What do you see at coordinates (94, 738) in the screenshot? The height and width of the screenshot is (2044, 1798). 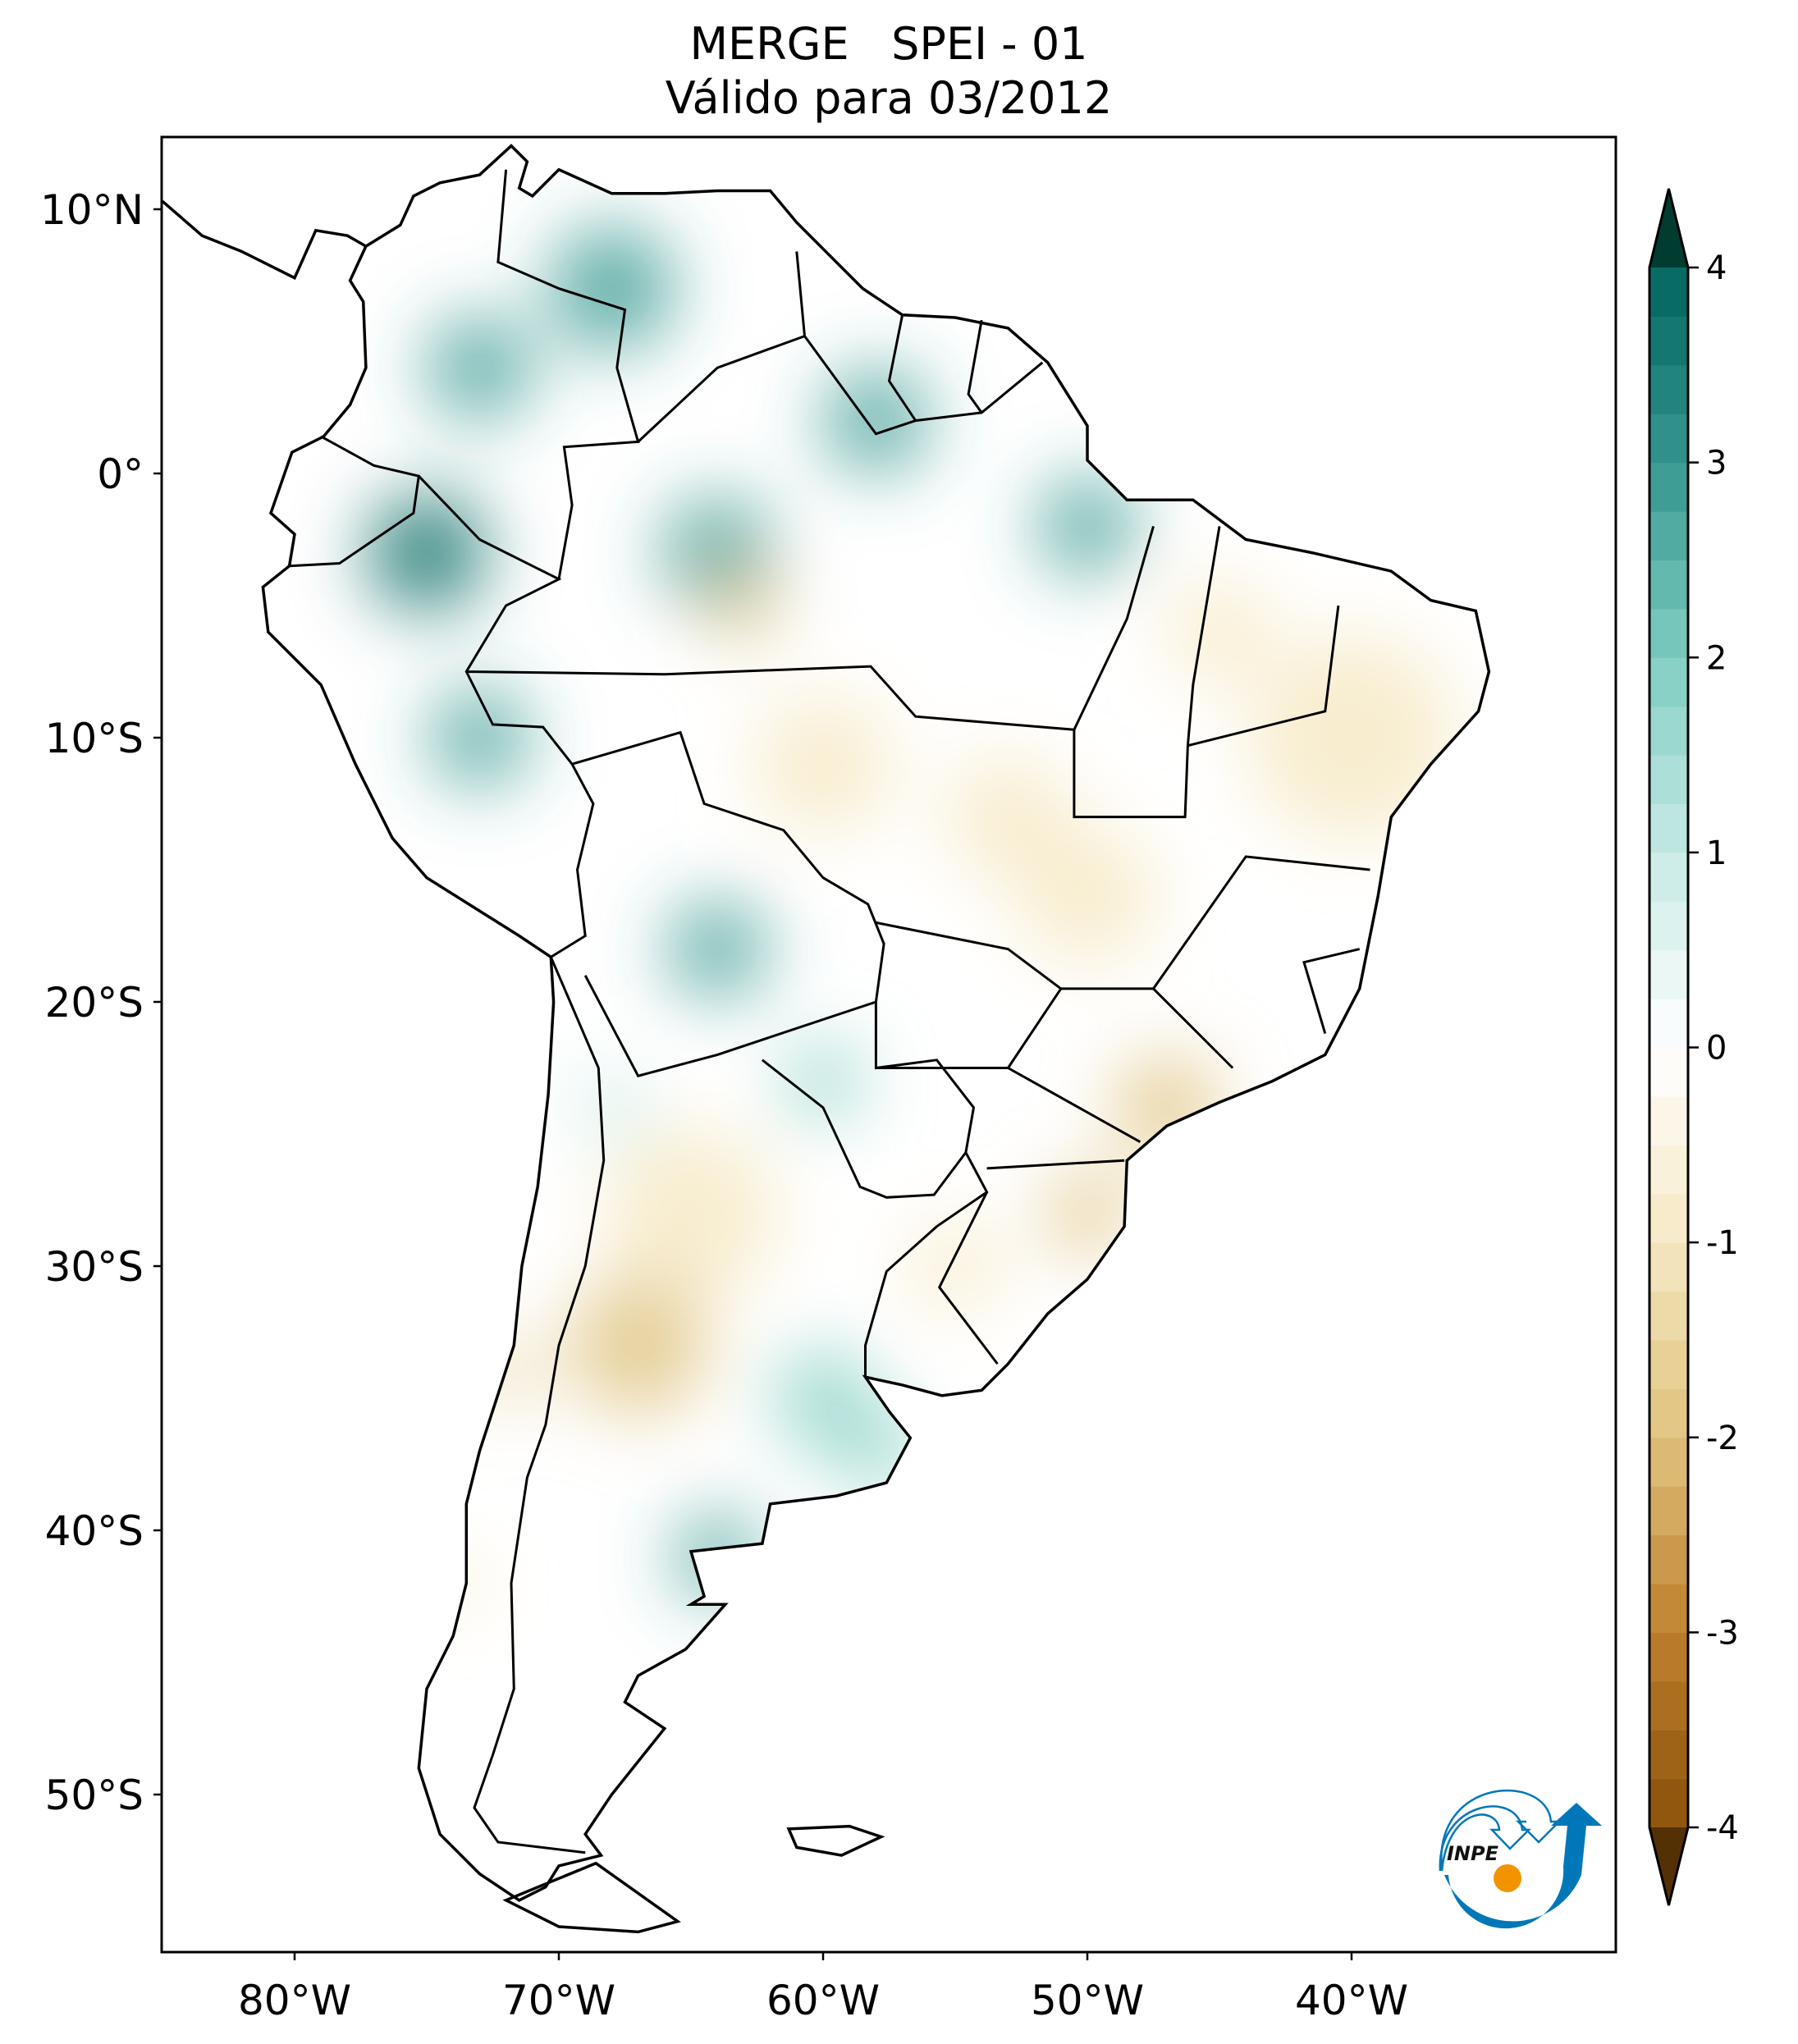 I see `lat-tick-label: 10°S` at bounding box center [94, 738].